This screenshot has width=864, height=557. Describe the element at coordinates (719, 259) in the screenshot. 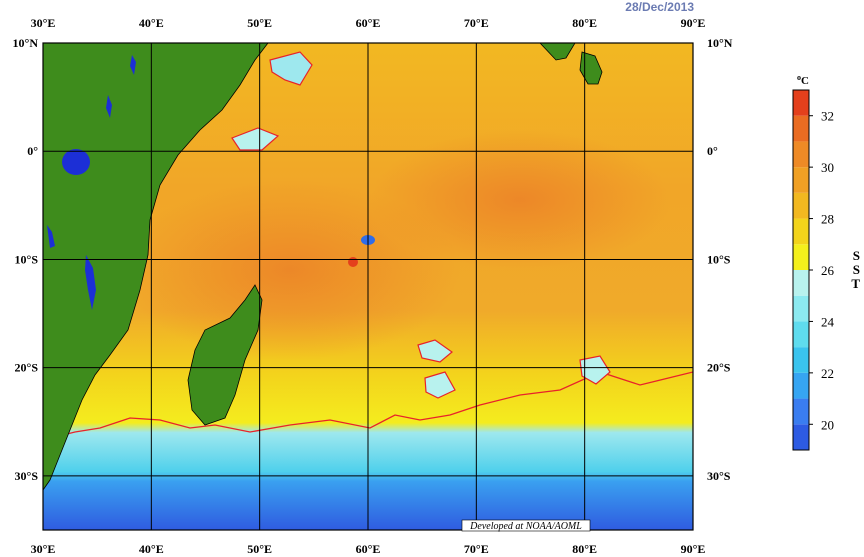

I see `lat-label-right: 10°S` at that location.